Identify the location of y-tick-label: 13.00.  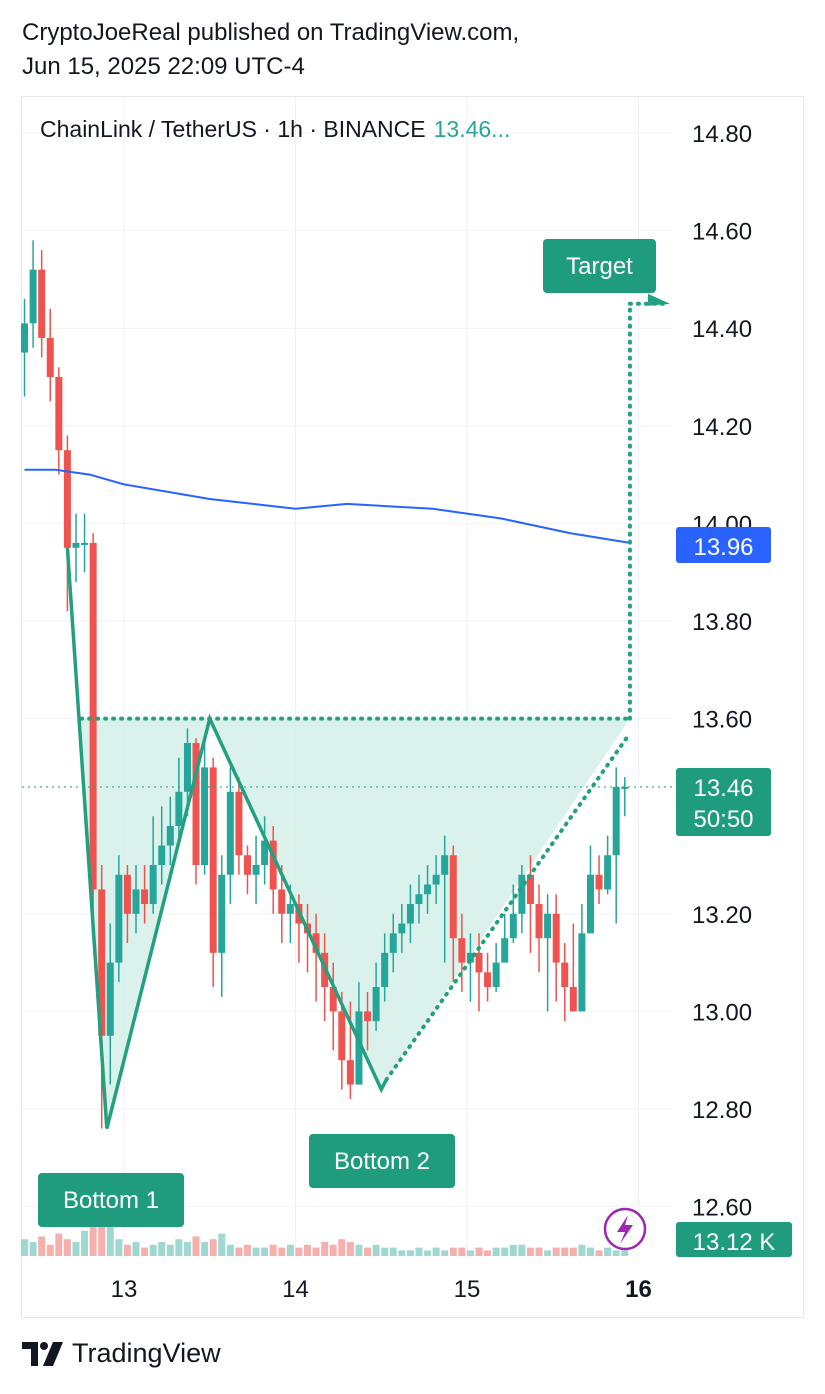
(722, 1012).